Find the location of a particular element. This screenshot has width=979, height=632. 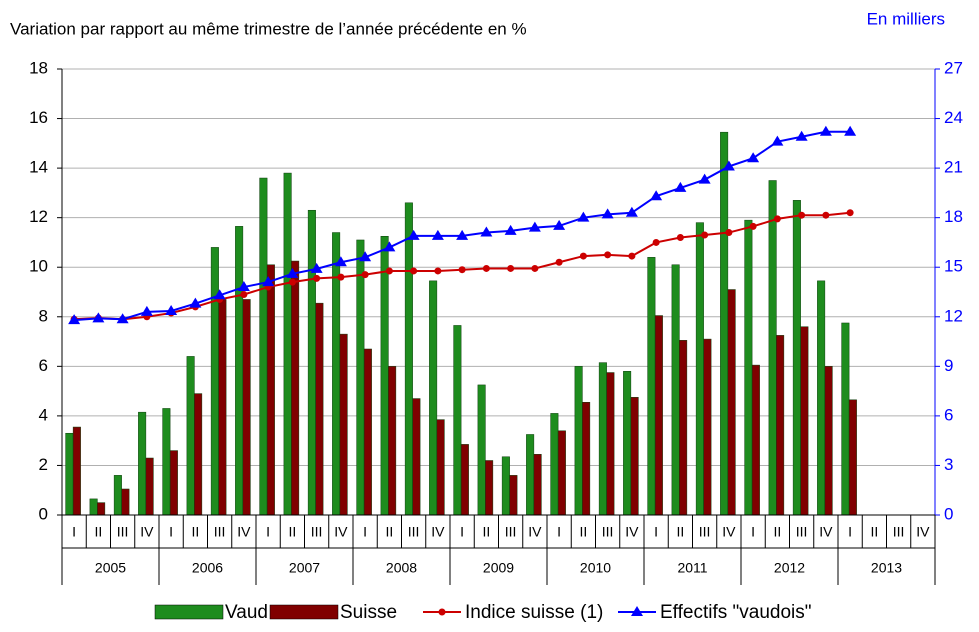

legend-label: Effectifs "vaudois" is located at coordinates (736, 612).